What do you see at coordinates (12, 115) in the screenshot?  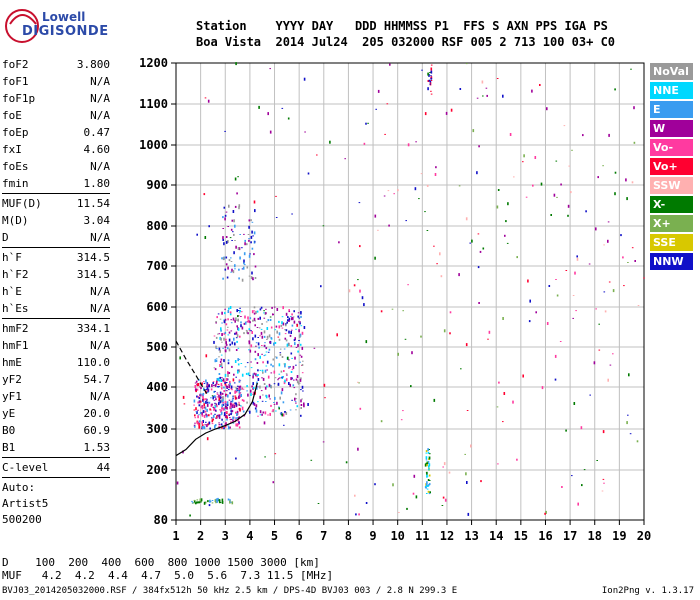 I see `param-name: foE` at bounding box center [12, 115].